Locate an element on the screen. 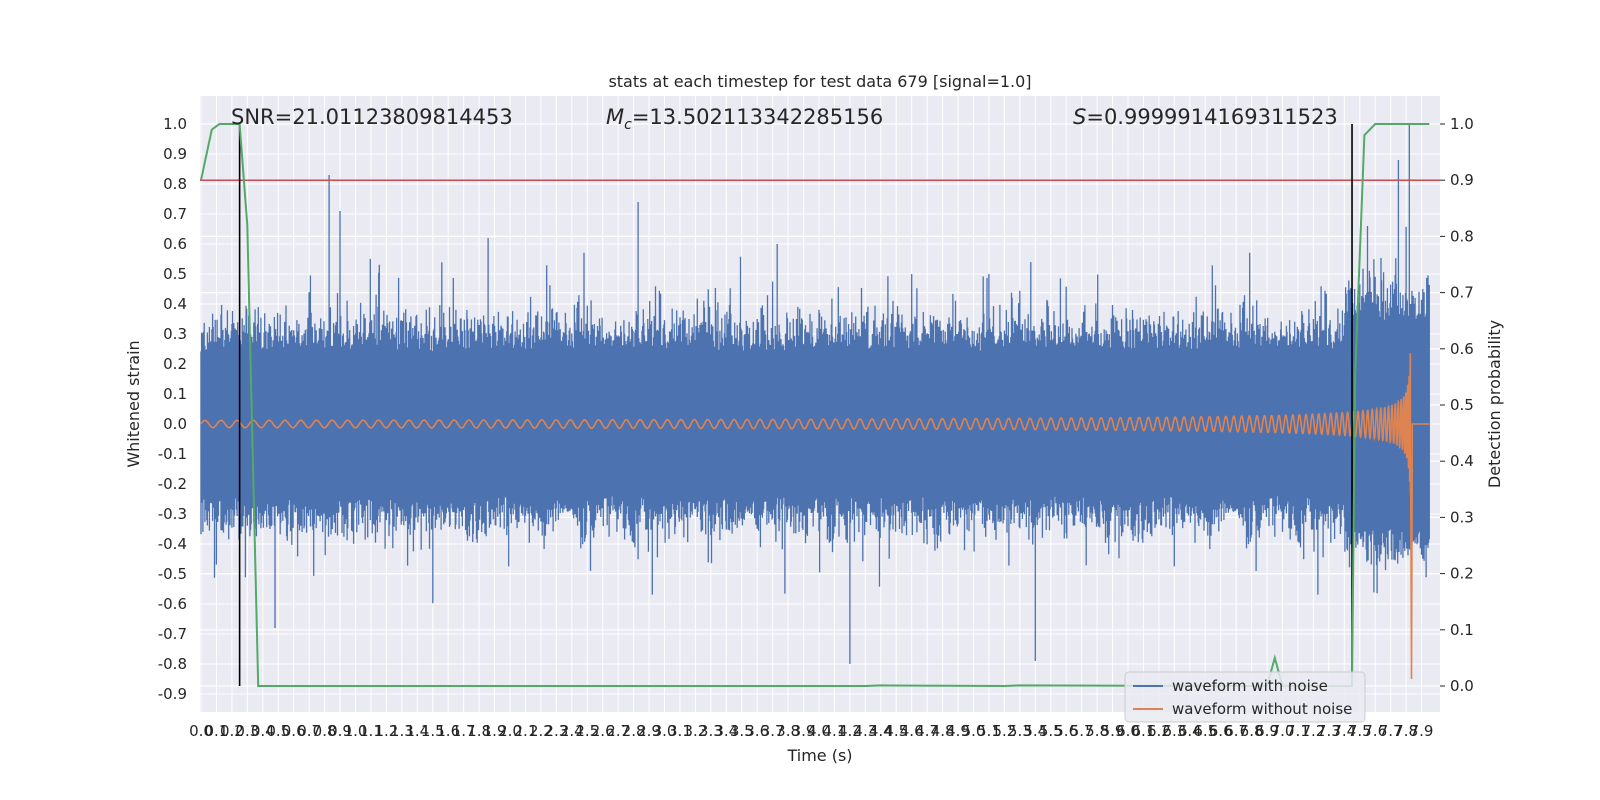  x-tick-label: 2.8 is located at coordinates (634, 731).